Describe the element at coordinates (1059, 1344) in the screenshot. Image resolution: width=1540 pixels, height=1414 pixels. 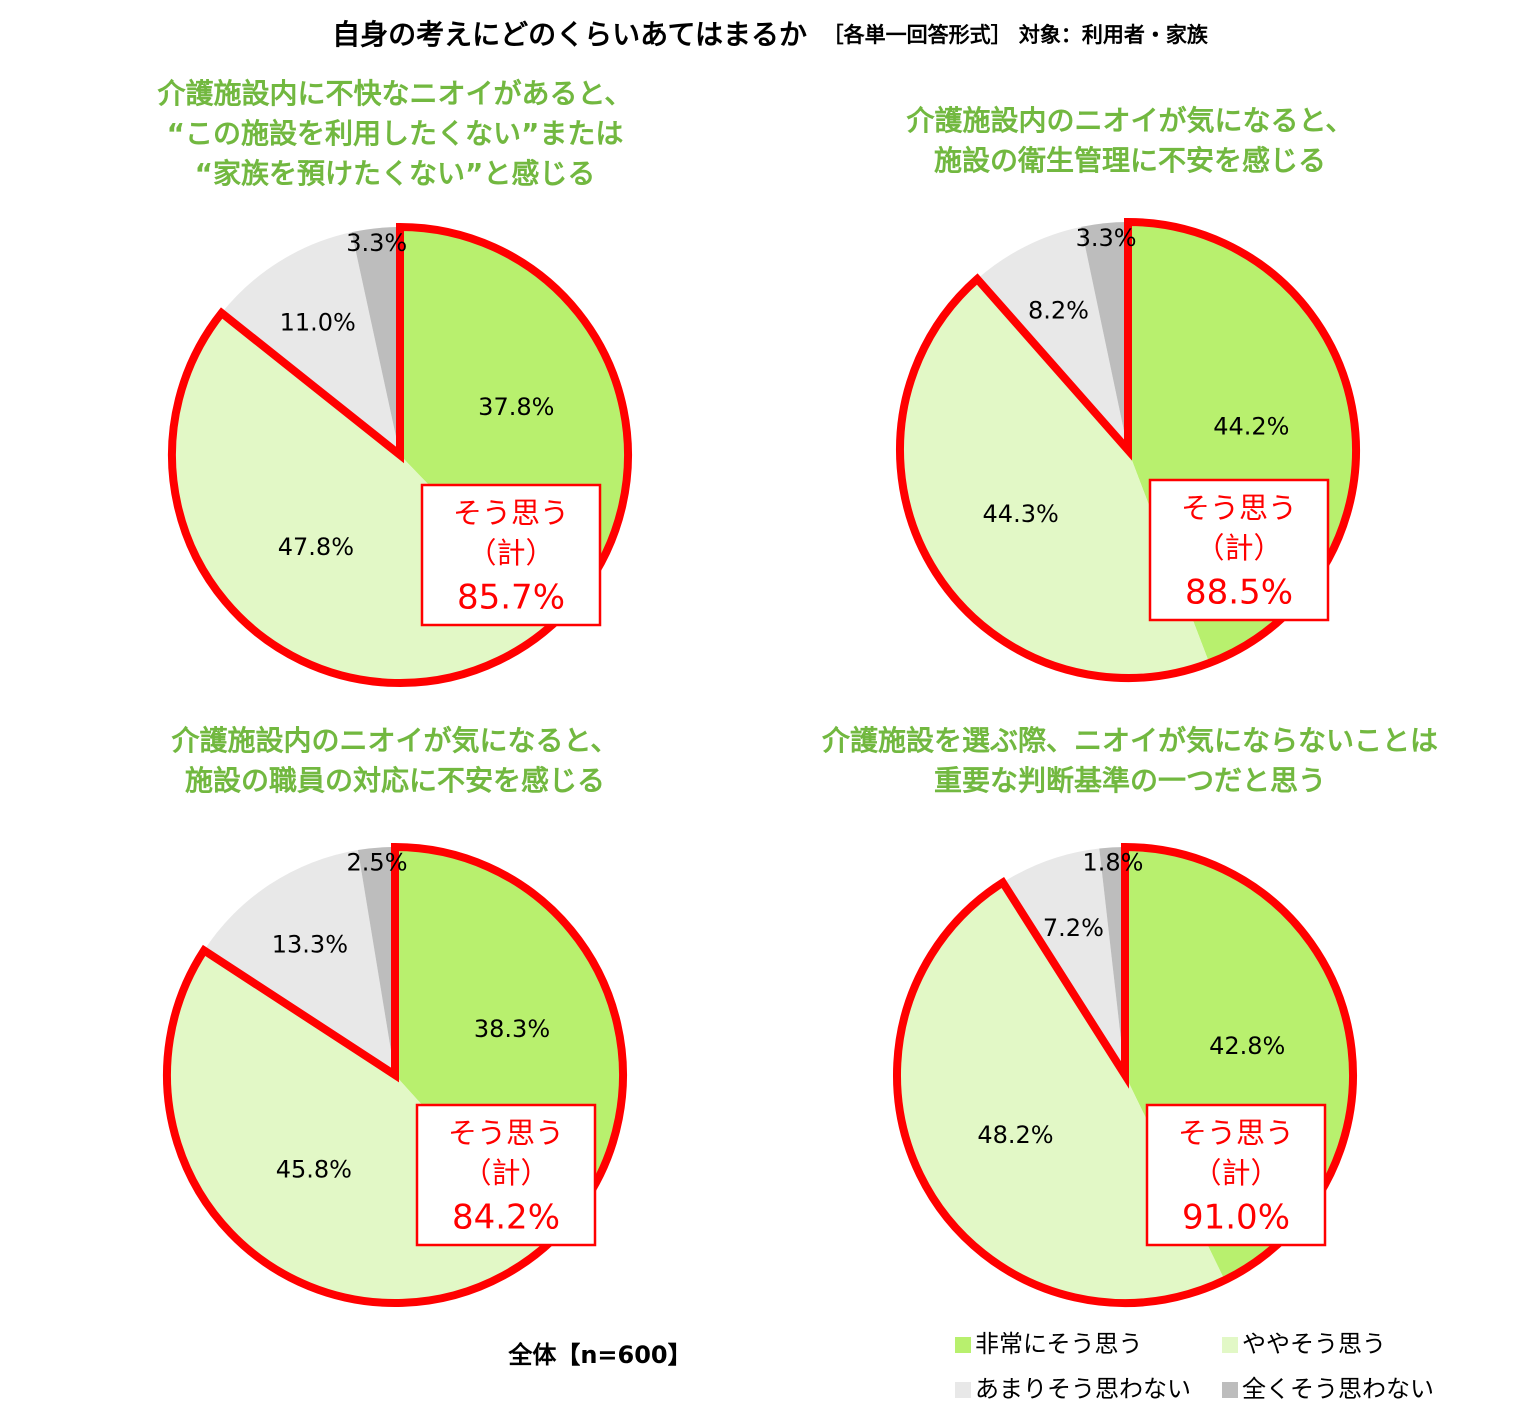
I see `legend-label: 非常にそう思う` at that location.